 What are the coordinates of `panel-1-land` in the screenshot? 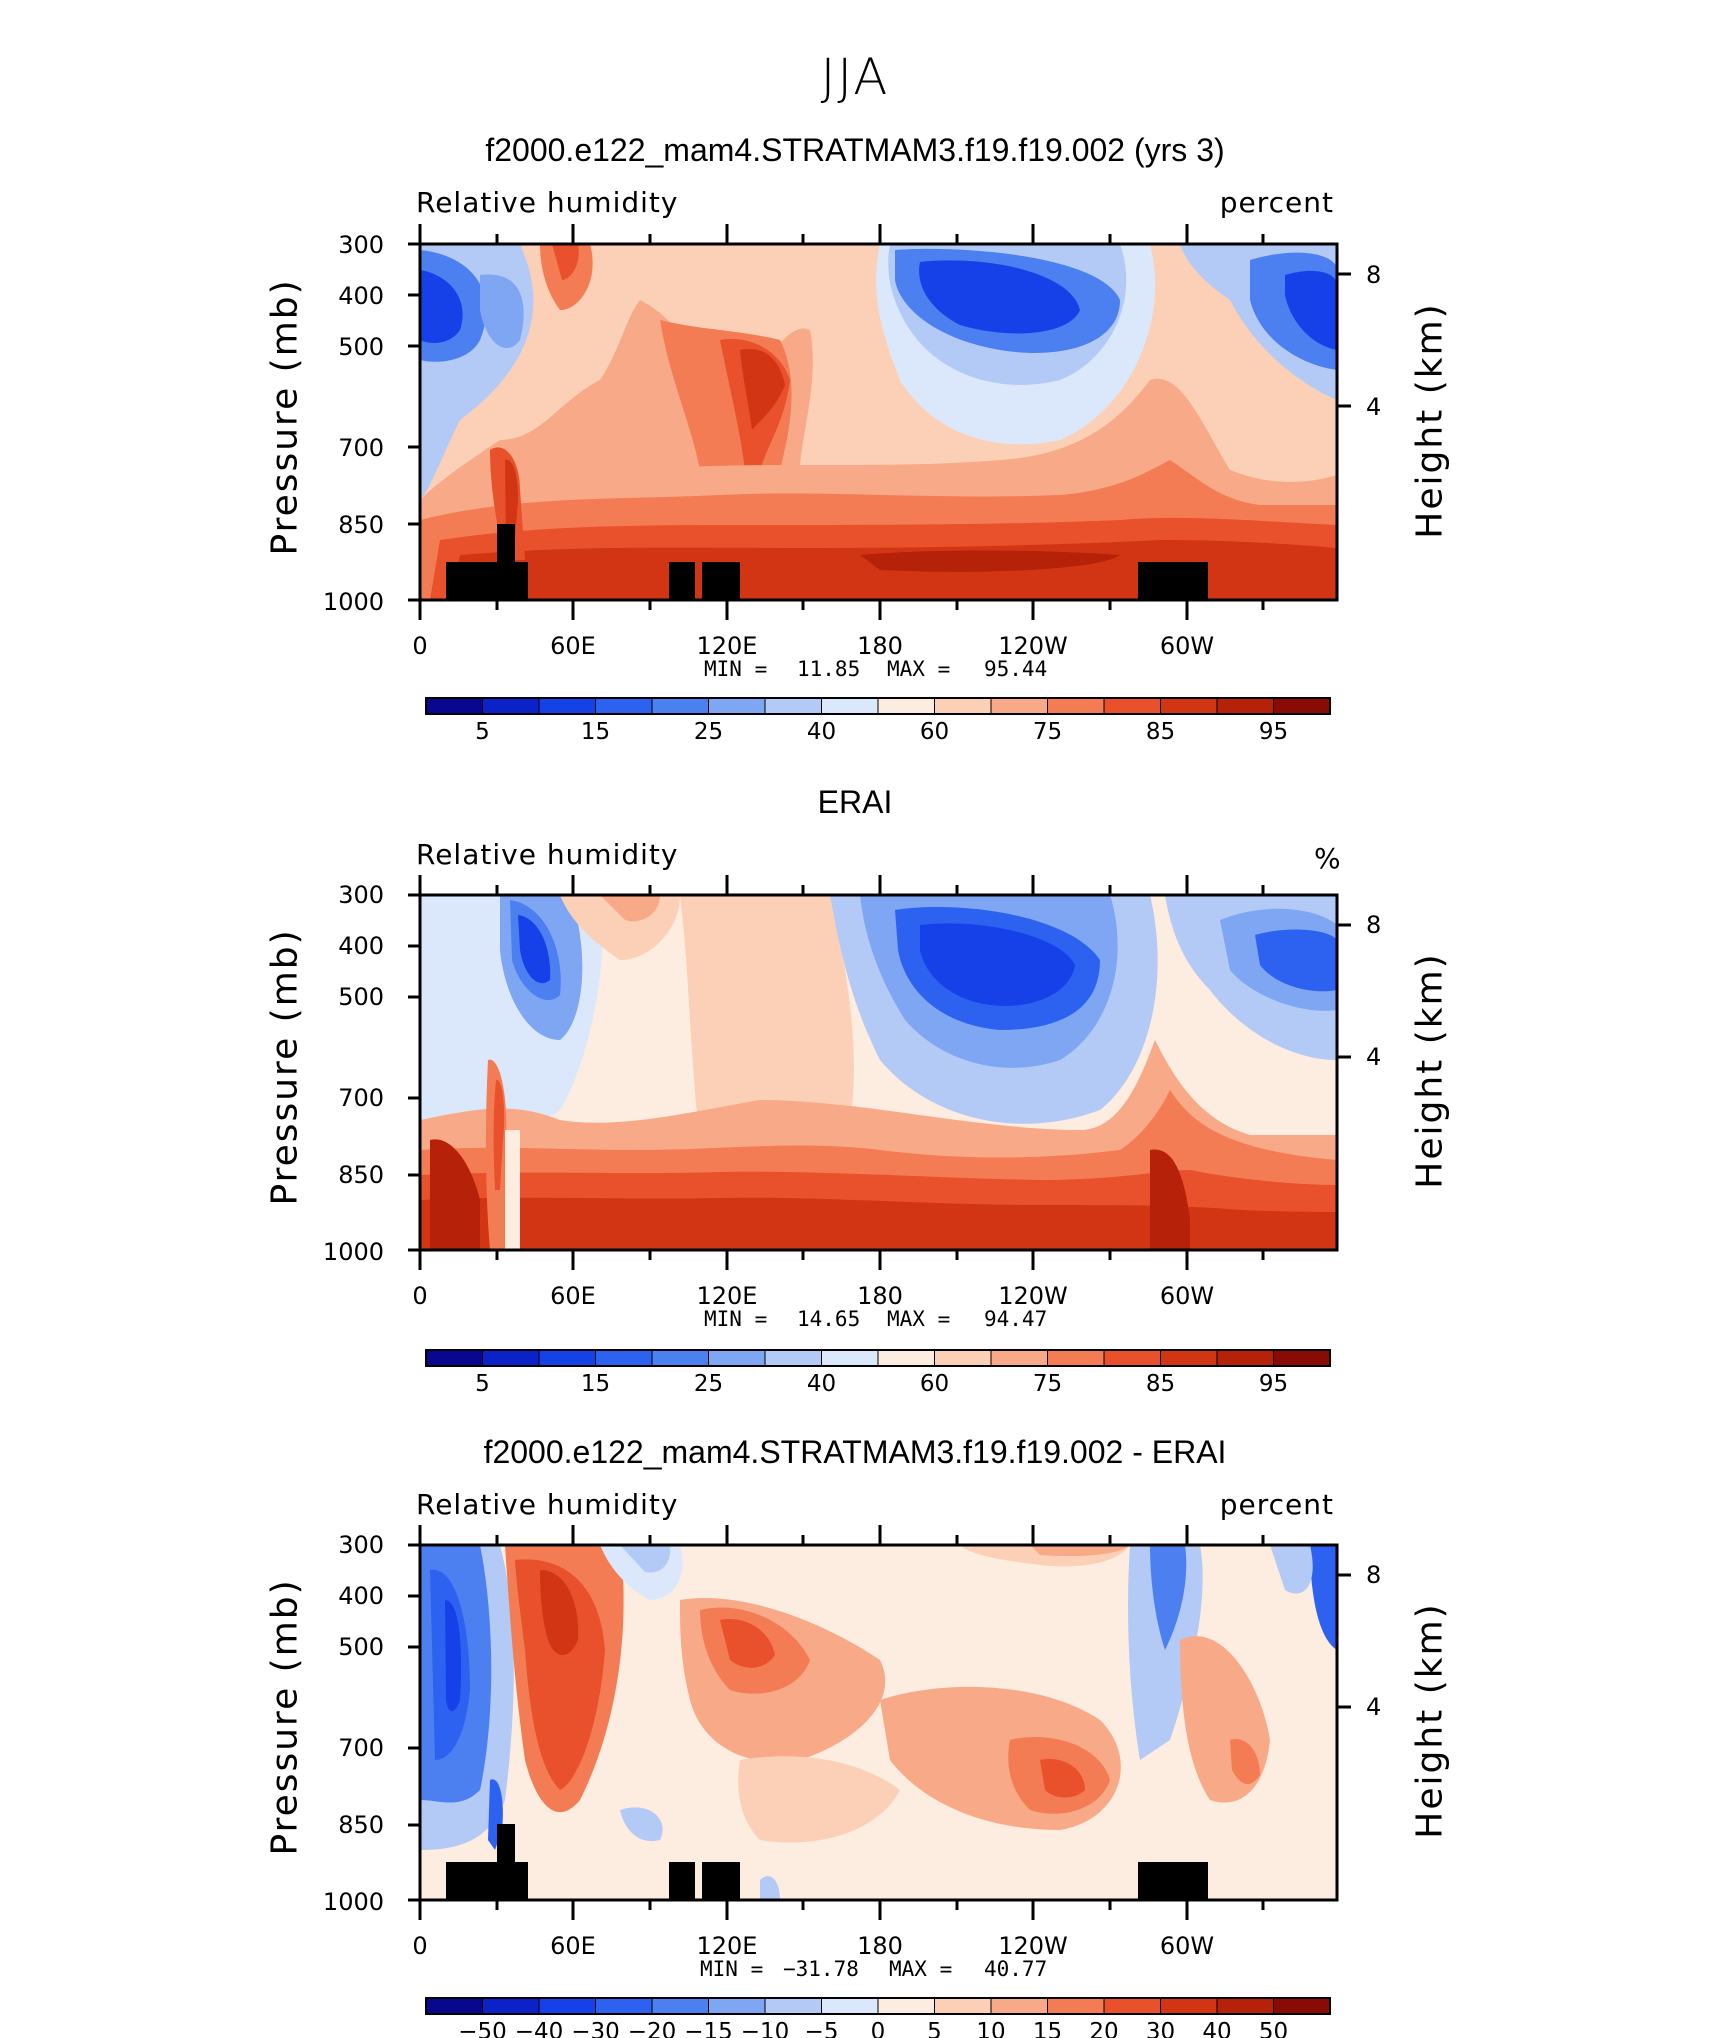 It's located at (827, 562).